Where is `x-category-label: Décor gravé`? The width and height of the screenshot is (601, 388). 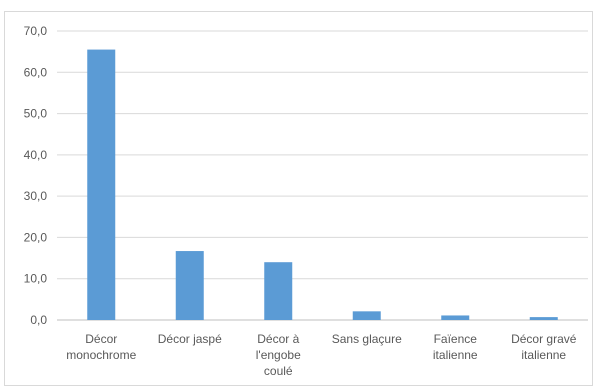
x-category-label: Décor gravé is located at coordinates (544, 339).